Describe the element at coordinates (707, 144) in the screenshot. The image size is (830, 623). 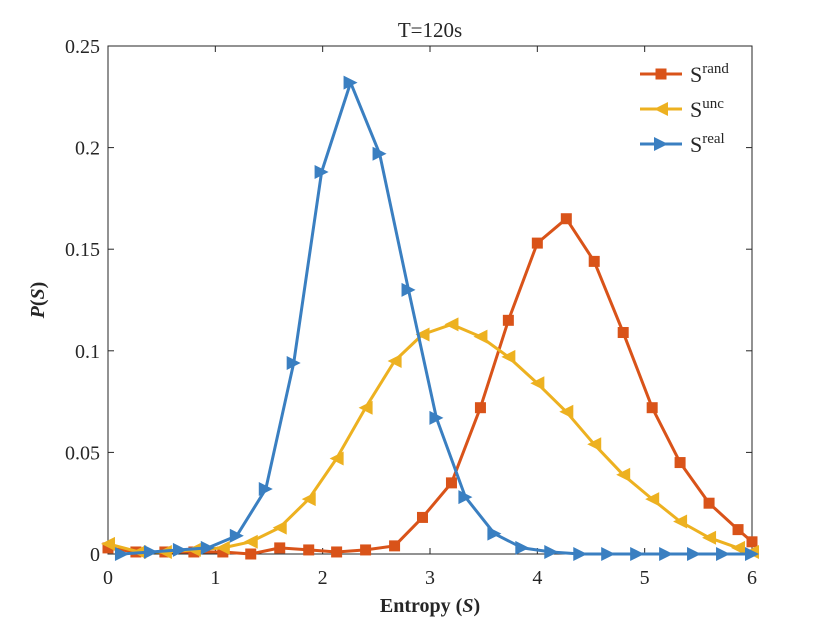
I see `legend-label-real: Sreal` at that location.